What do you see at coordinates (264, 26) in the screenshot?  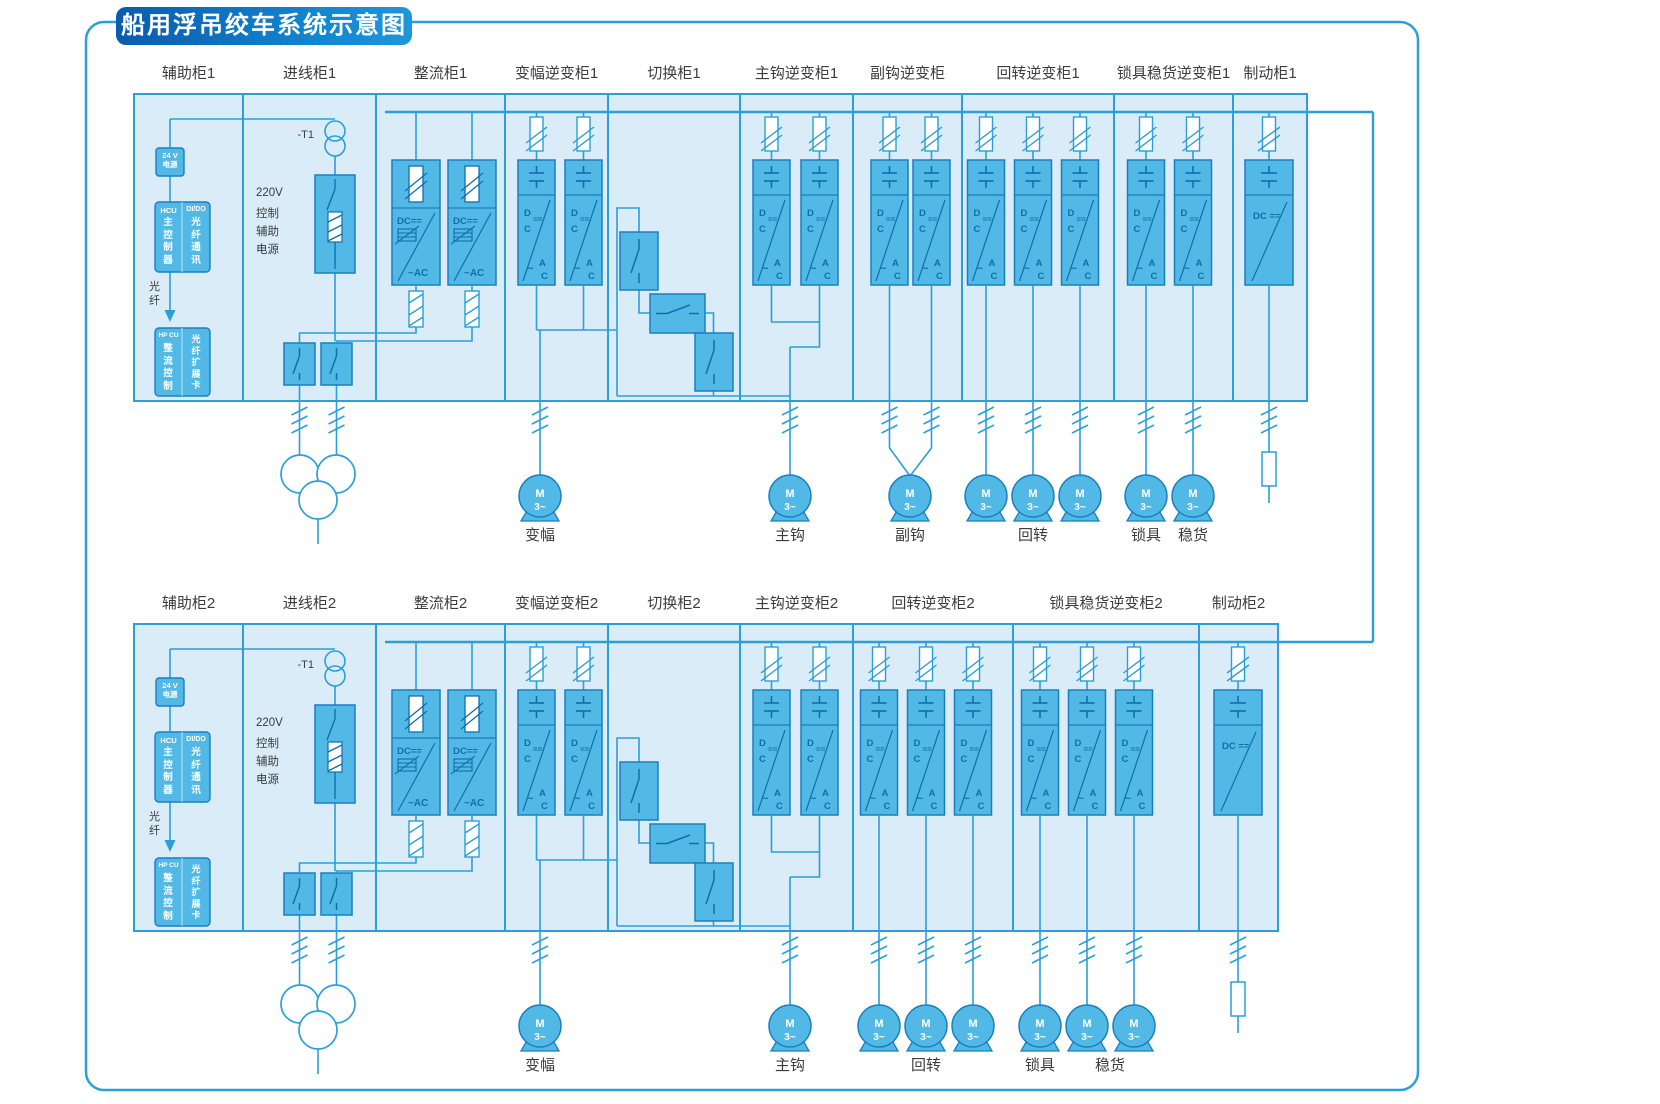 I see `diagram-title: 船用浮吊绞车系统示意图` at bounding box center [264, 26].